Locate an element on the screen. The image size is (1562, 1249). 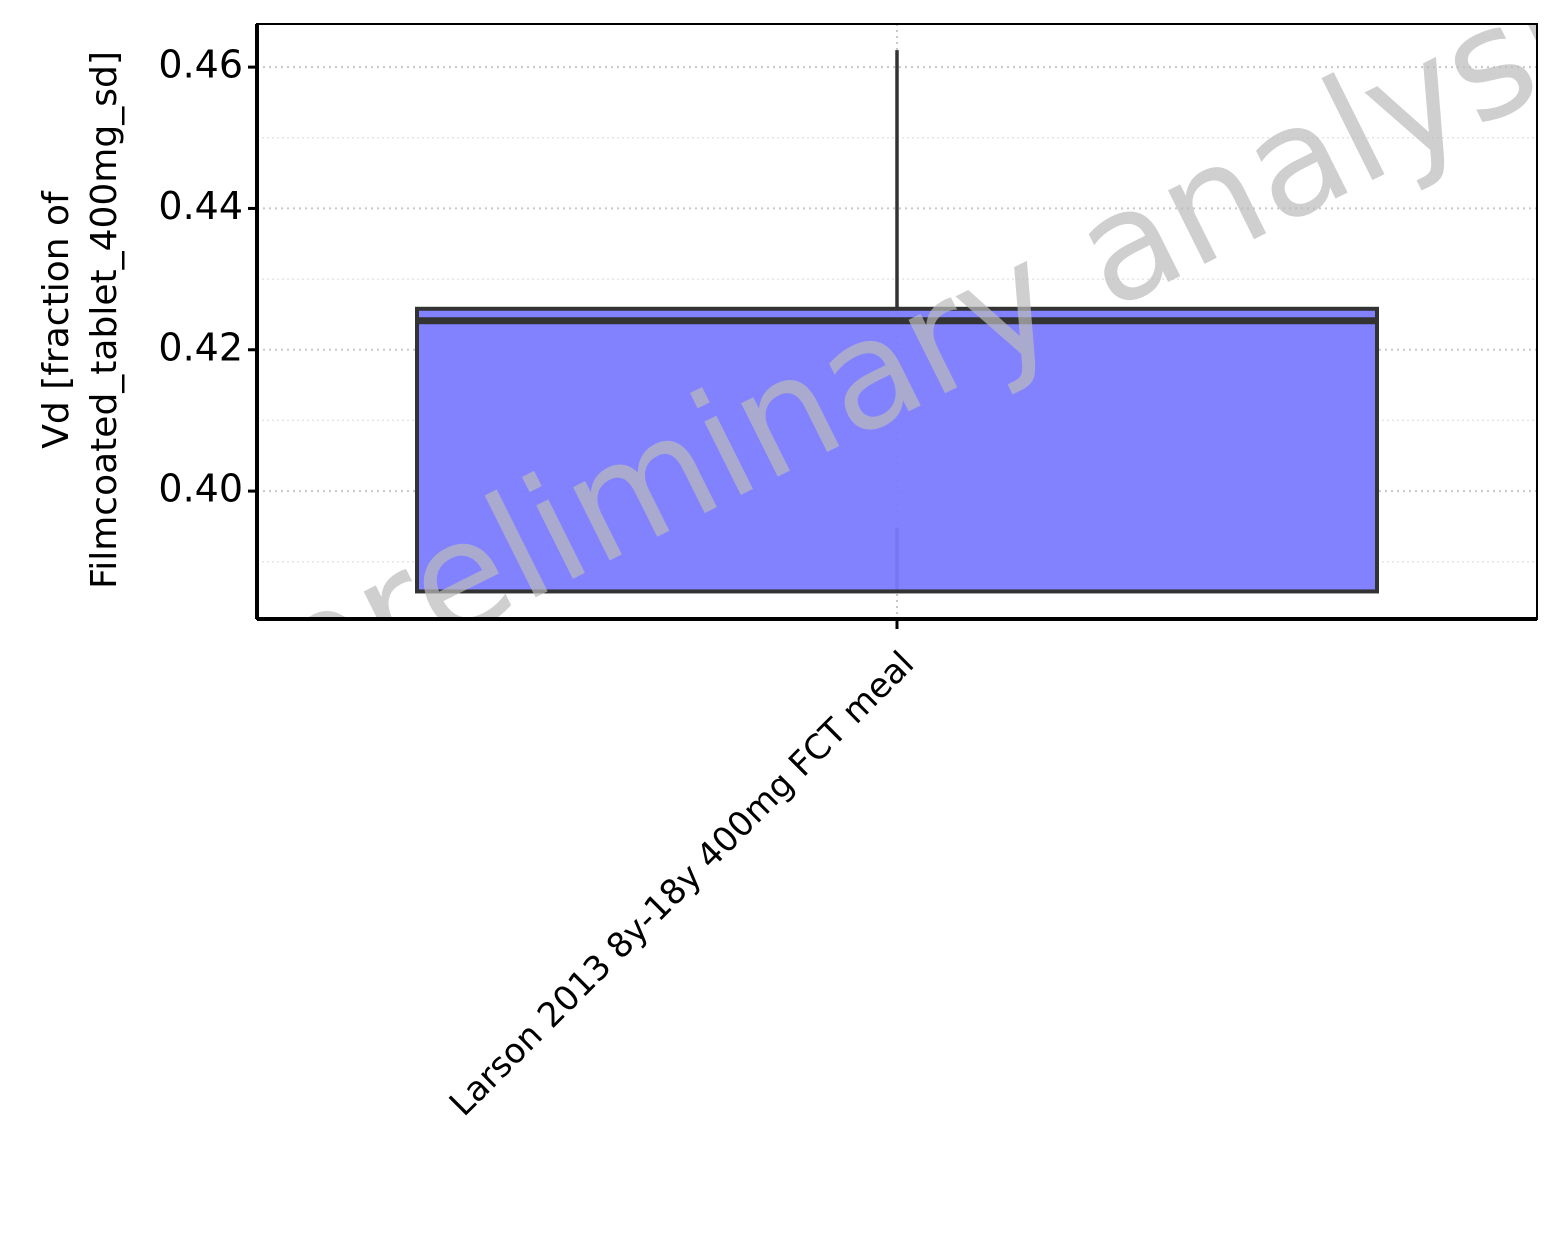
box is located at coordinates (897, 450).